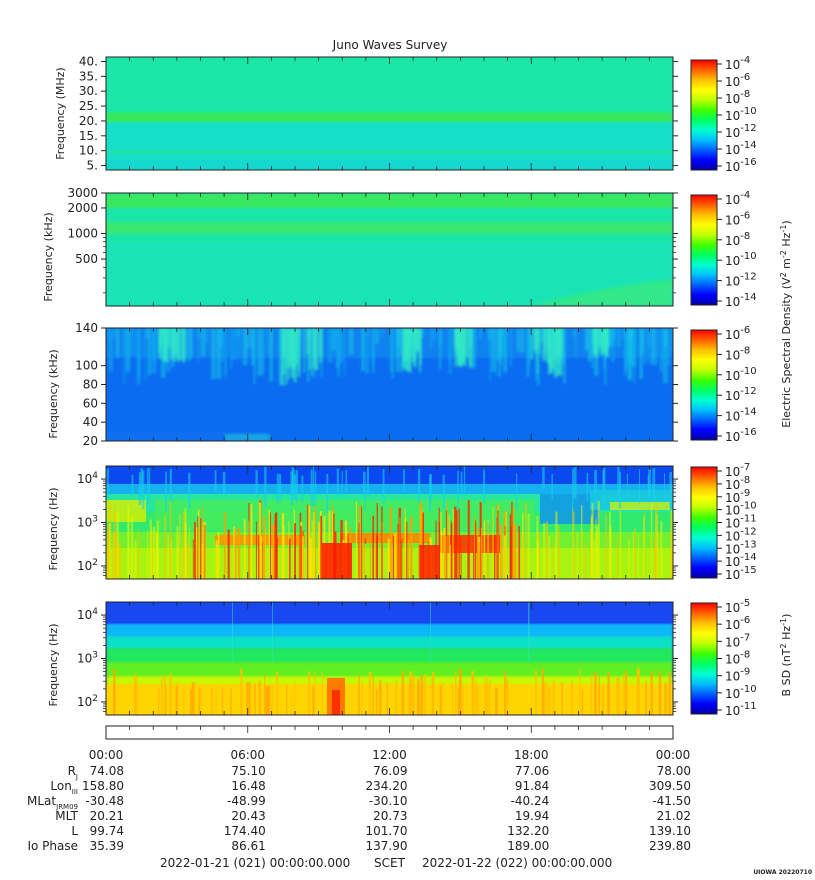 This screenshot has width=815, height=880. Describe the element at coordinates (245, 831) in the screenshot. I see `ephemeris-value: 174.40` at that location.